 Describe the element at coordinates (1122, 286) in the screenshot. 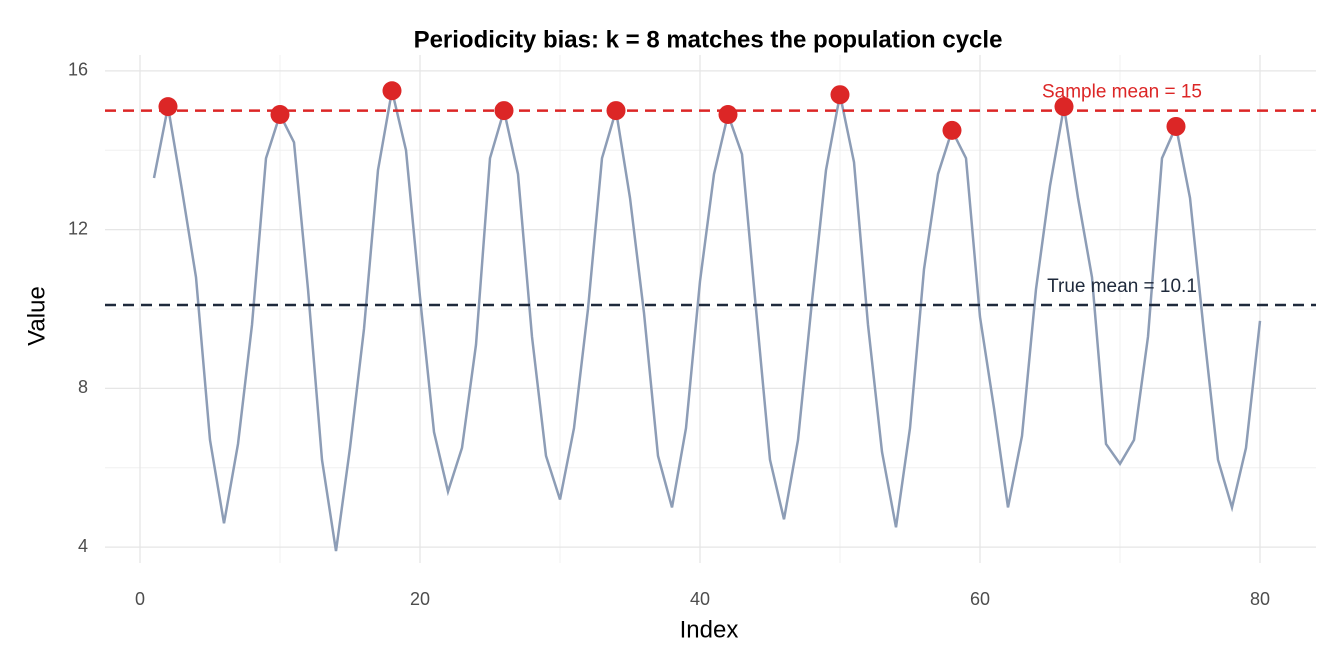

I see `reference-label: True mean = 10.1` at that location.